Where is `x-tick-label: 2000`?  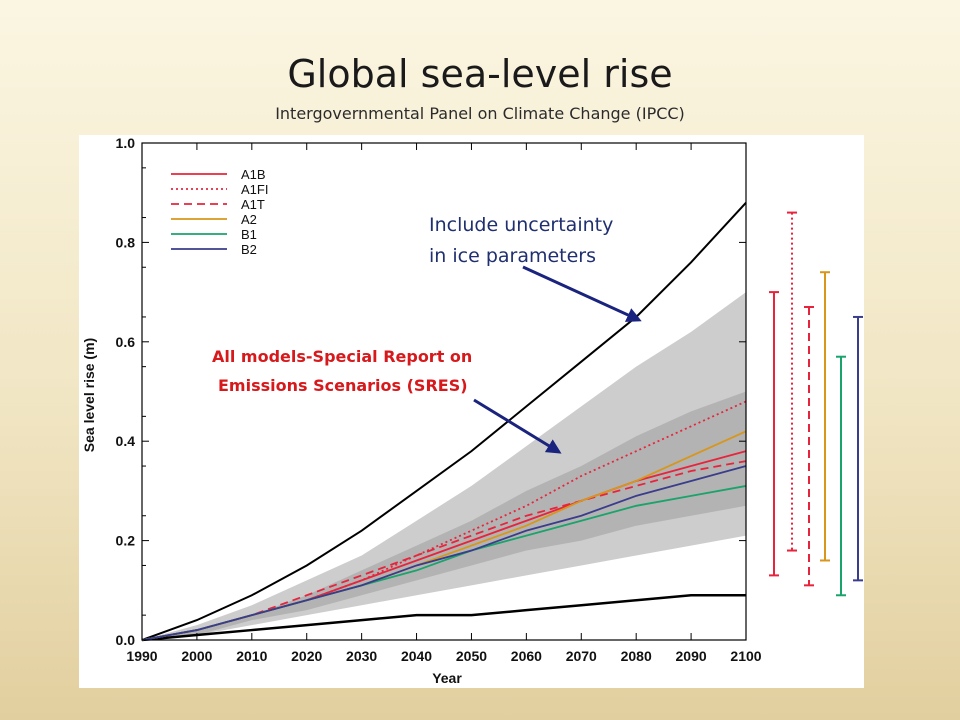
x-tick-label: 2000 is located at coordinates (196, 656).